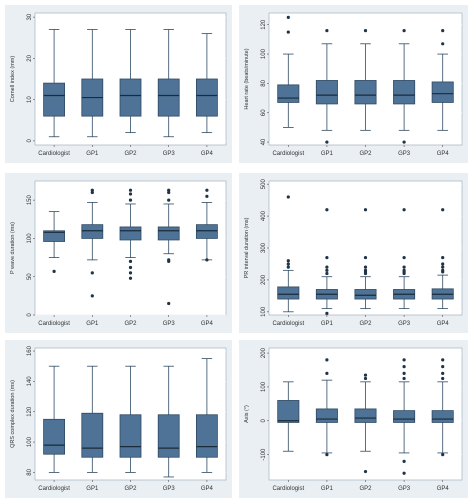  I want to click on y-tick-label: 50, so click(30, 276).